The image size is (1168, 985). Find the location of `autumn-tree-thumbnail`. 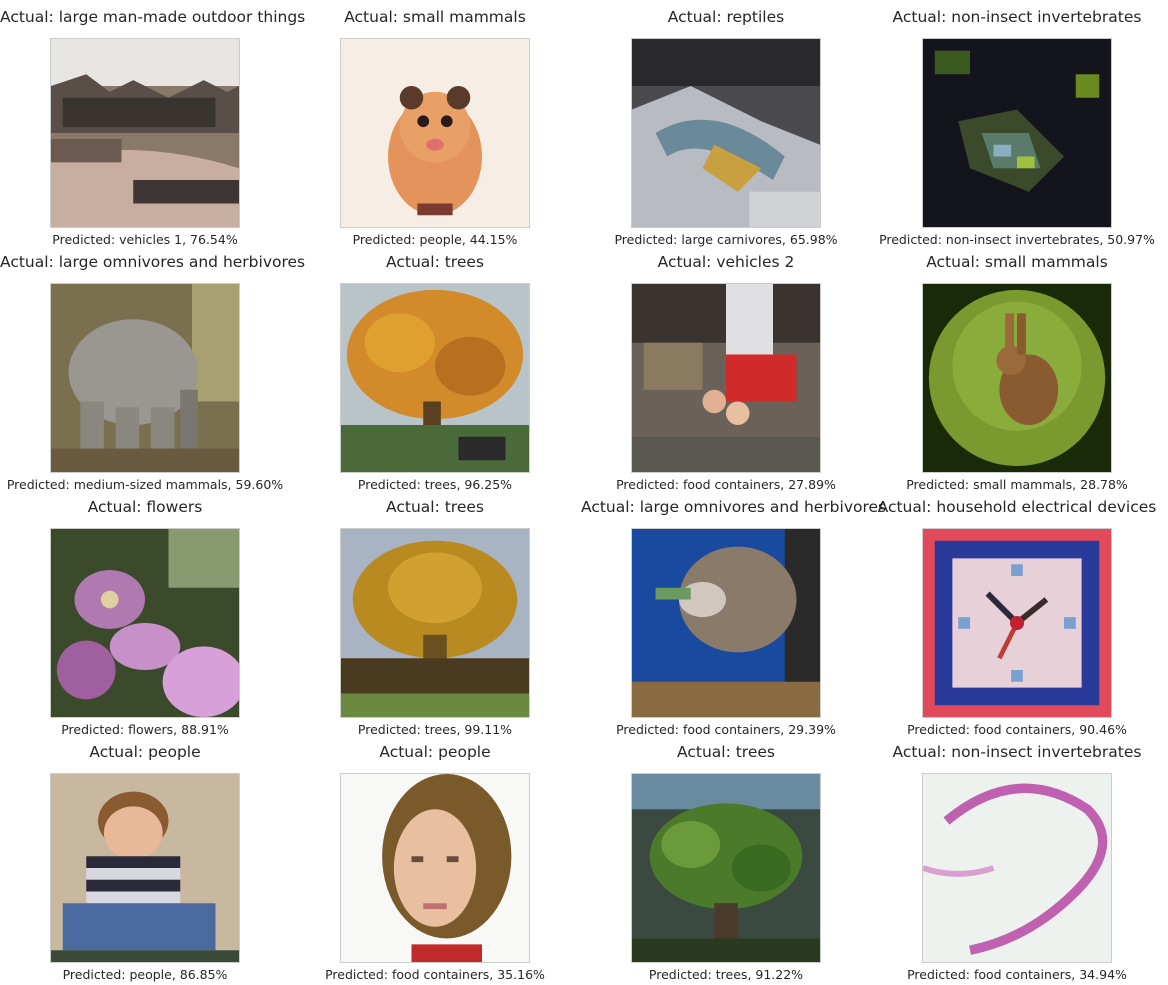

autumn-tree-thumbnail is located at coordinates (435, 378).